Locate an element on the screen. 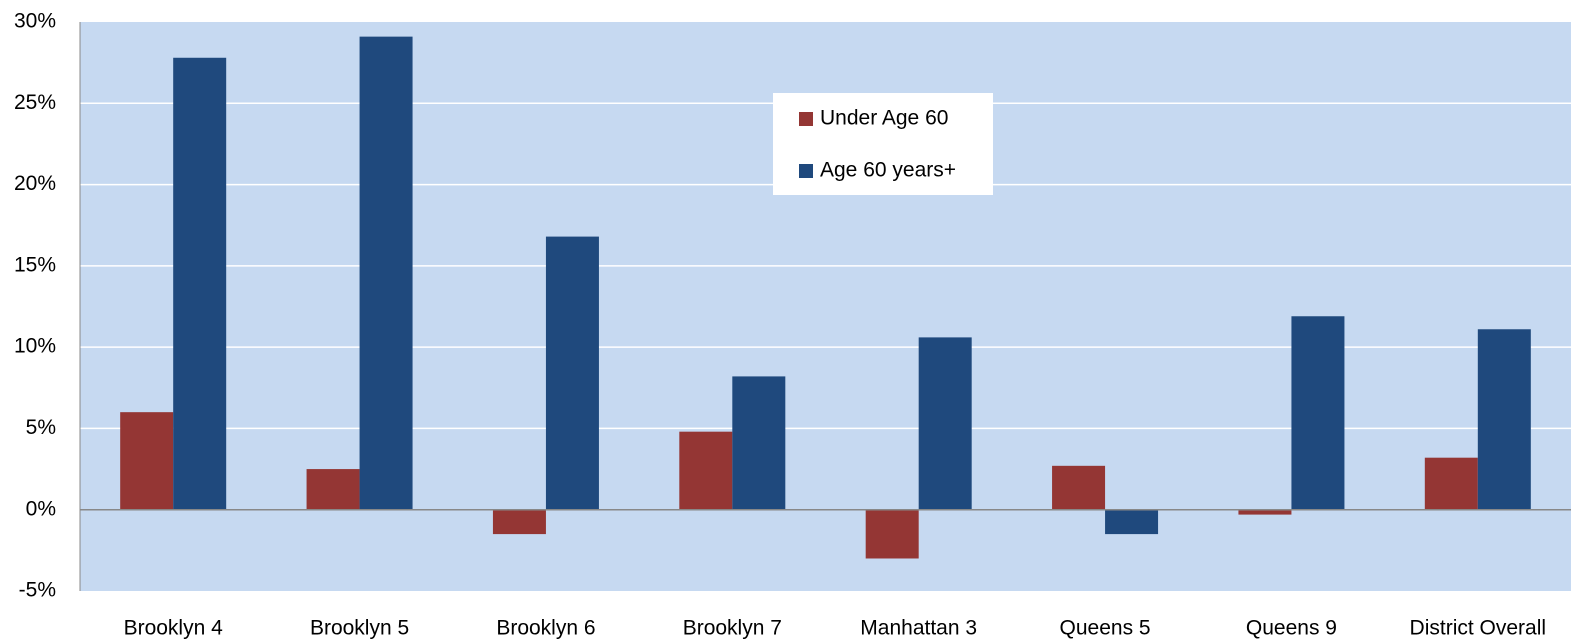  x-tick-label: Brooklyn 7 is located at coordinates (732, 628).